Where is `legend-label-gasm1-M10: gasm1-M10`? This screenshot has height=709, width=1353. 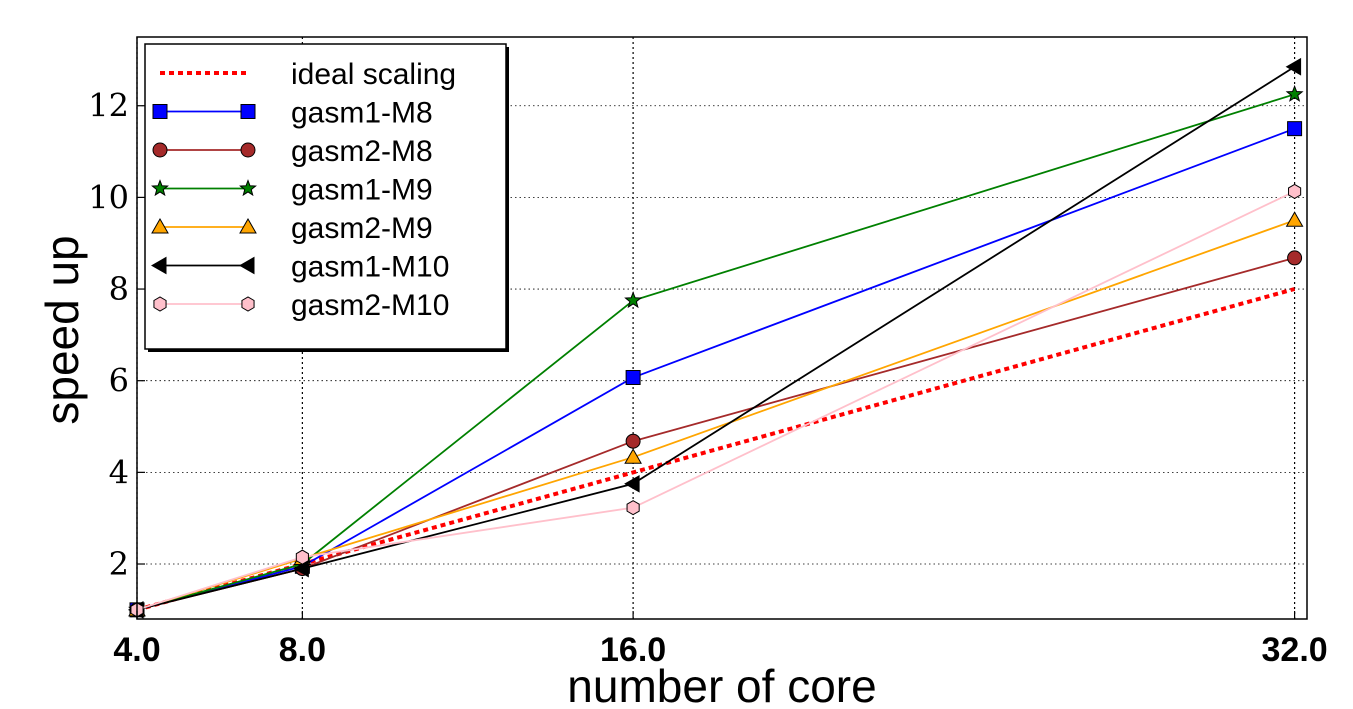
legend-label-gasm1-M10: gasm1-M10 is located at coordinates (370, 267).